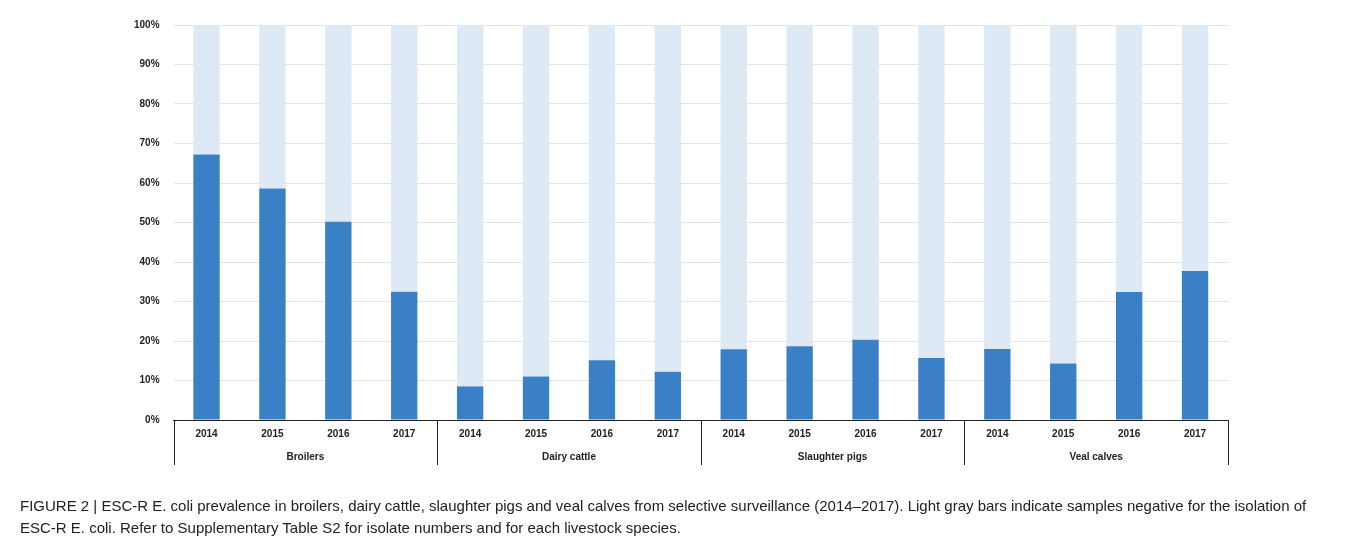 The image size is (1358, 560). Describe the element at coordinates (149, 222) in the screenshot. I see `y-tick-label: 50%` at that location.